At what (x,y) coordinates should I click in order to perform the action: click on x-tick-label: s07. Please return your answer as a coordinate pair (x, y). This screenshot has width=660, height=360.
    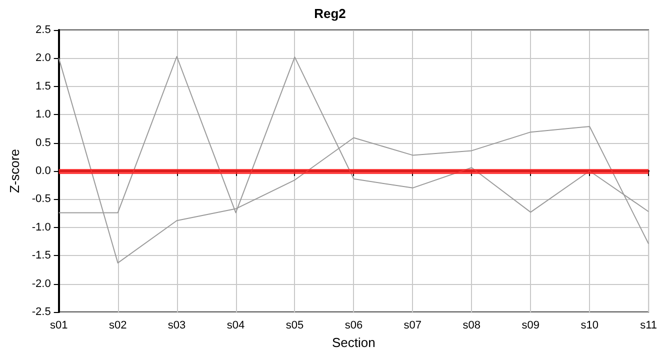
    Looking at the image, I should click on (413, 326).